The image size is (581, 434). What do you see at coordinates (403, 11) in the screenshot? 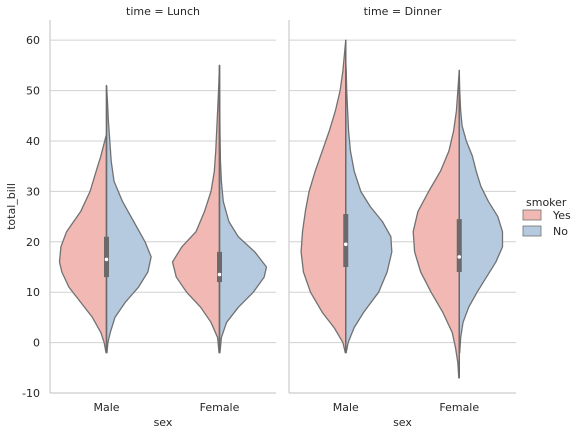
I see `panel-title: time = Dinner` at bounding box center [403, 11].